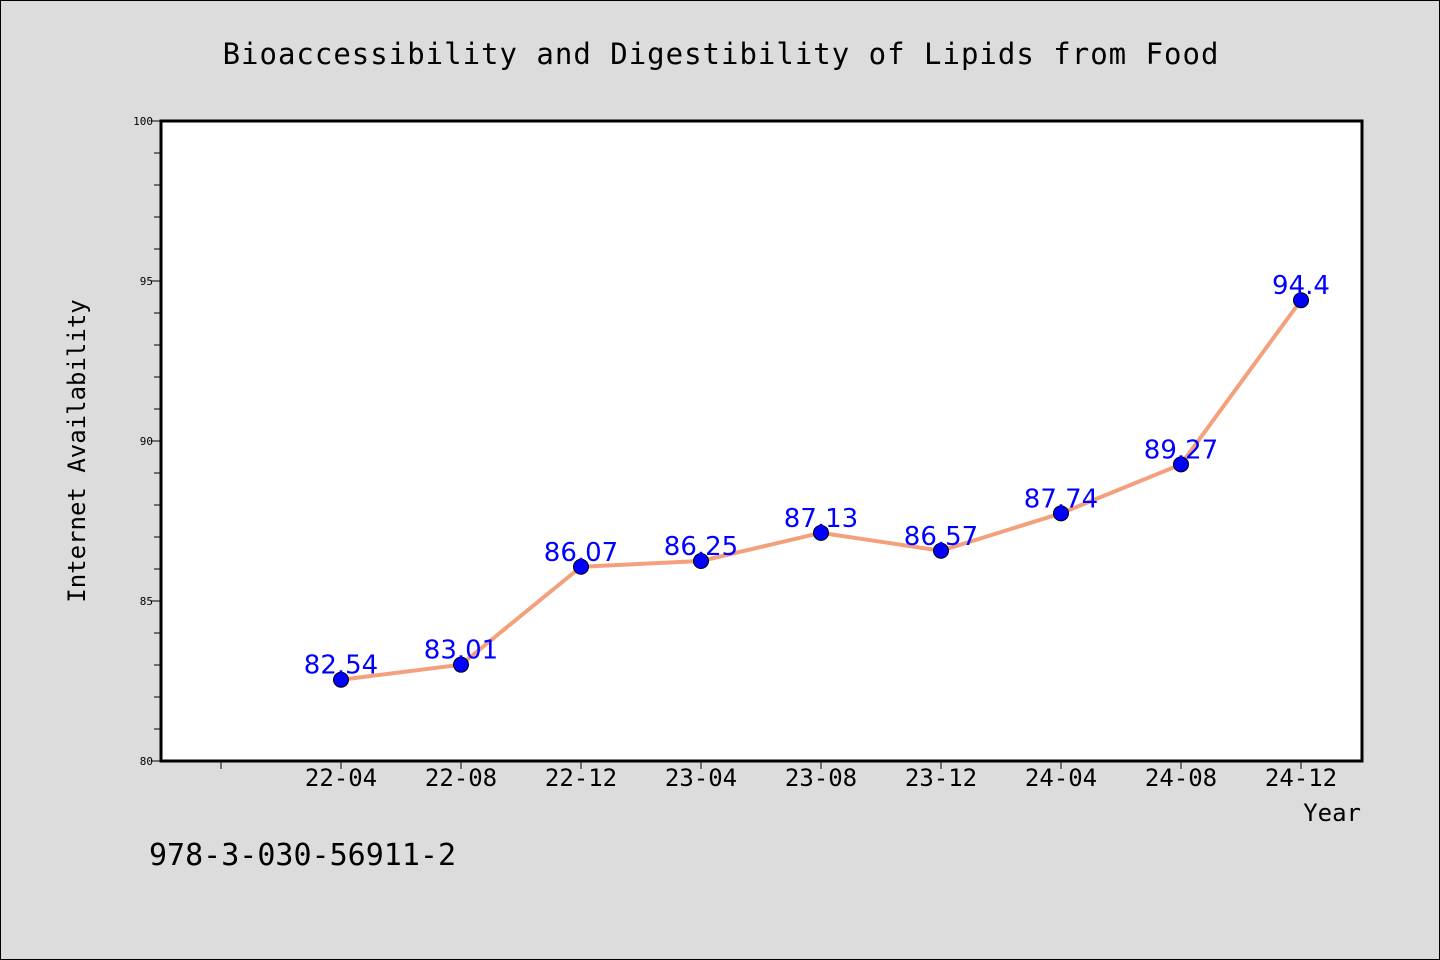  What do you see at coordinates (821, 519) in the screenshot?
I see `data-label: 87.13` at bounding box center [821, 519].